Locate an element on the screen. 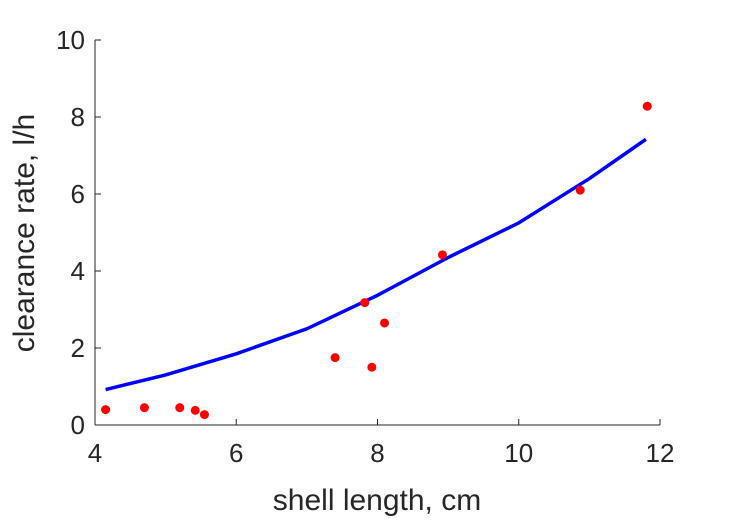 The image size is (729, 521). x-tick-label: 6 is located at coordinates (236, 453).